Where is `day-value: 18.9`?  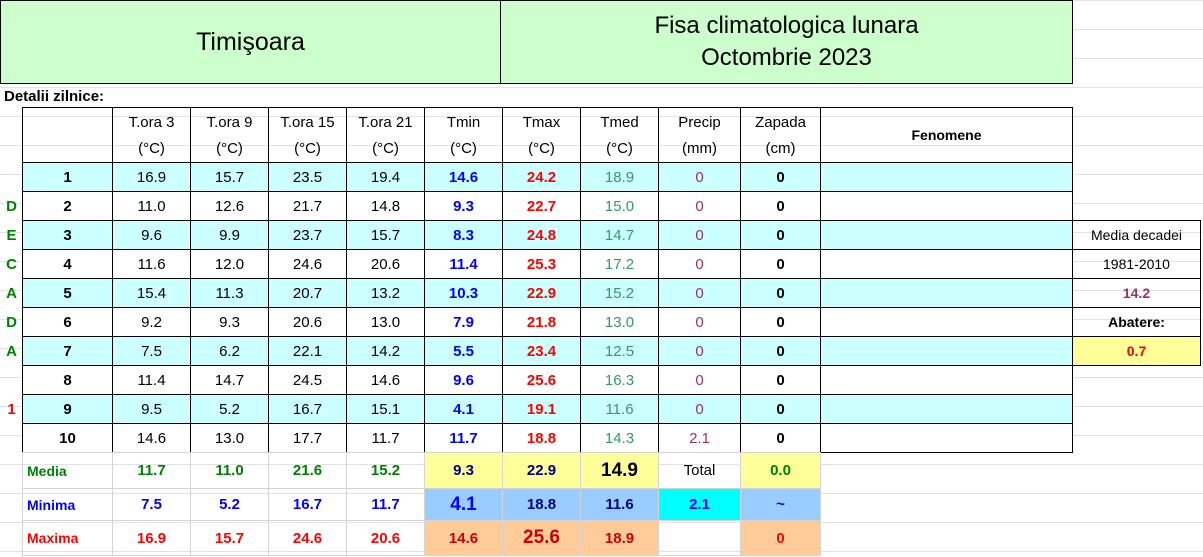 day-value: 18.9 is located at coordinates (619, 177).